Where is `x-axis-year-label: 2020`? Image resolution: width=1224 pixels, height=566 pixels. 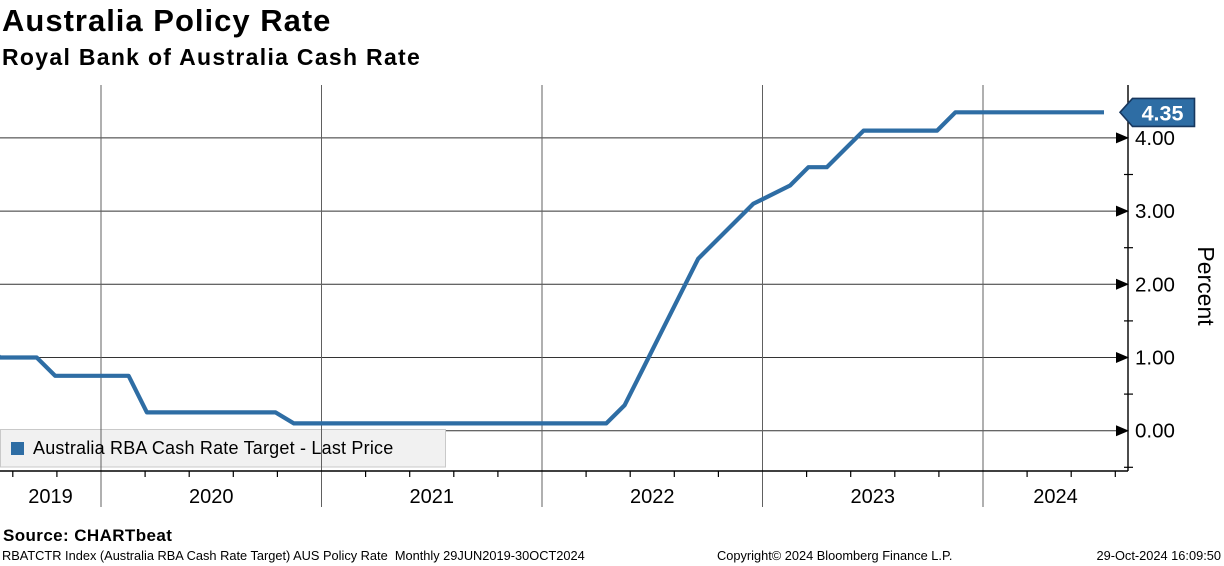 x-axis-year-label: 2020 is located at coordinates (211, 497).